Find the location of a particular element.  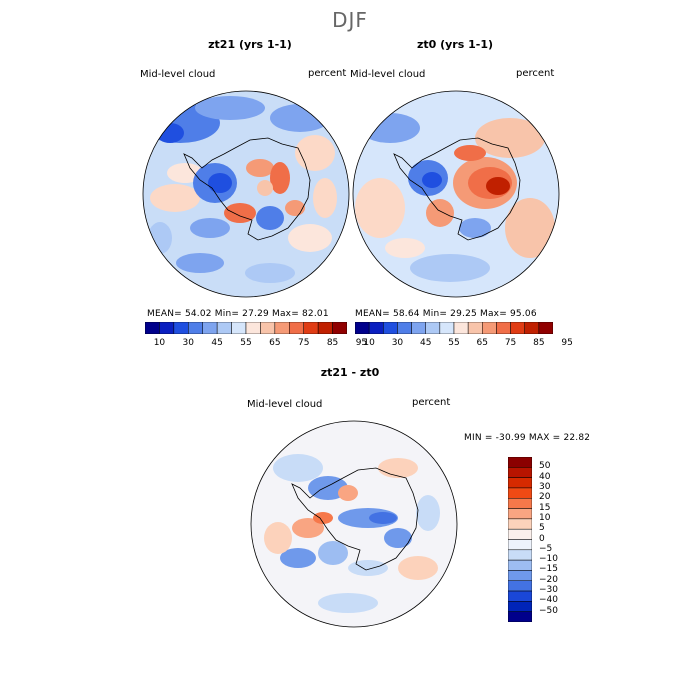

panel-3-colorbar-tick-label: −30 is located at coordinates (548, 590).